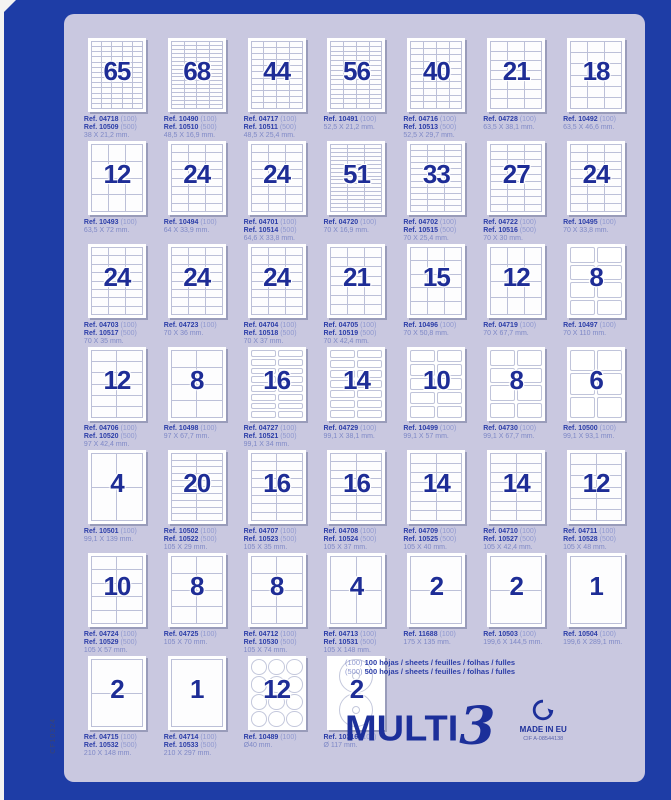 This screenshot has height=800, width=671. I want to click on label-count: 12, so click(596, 482).